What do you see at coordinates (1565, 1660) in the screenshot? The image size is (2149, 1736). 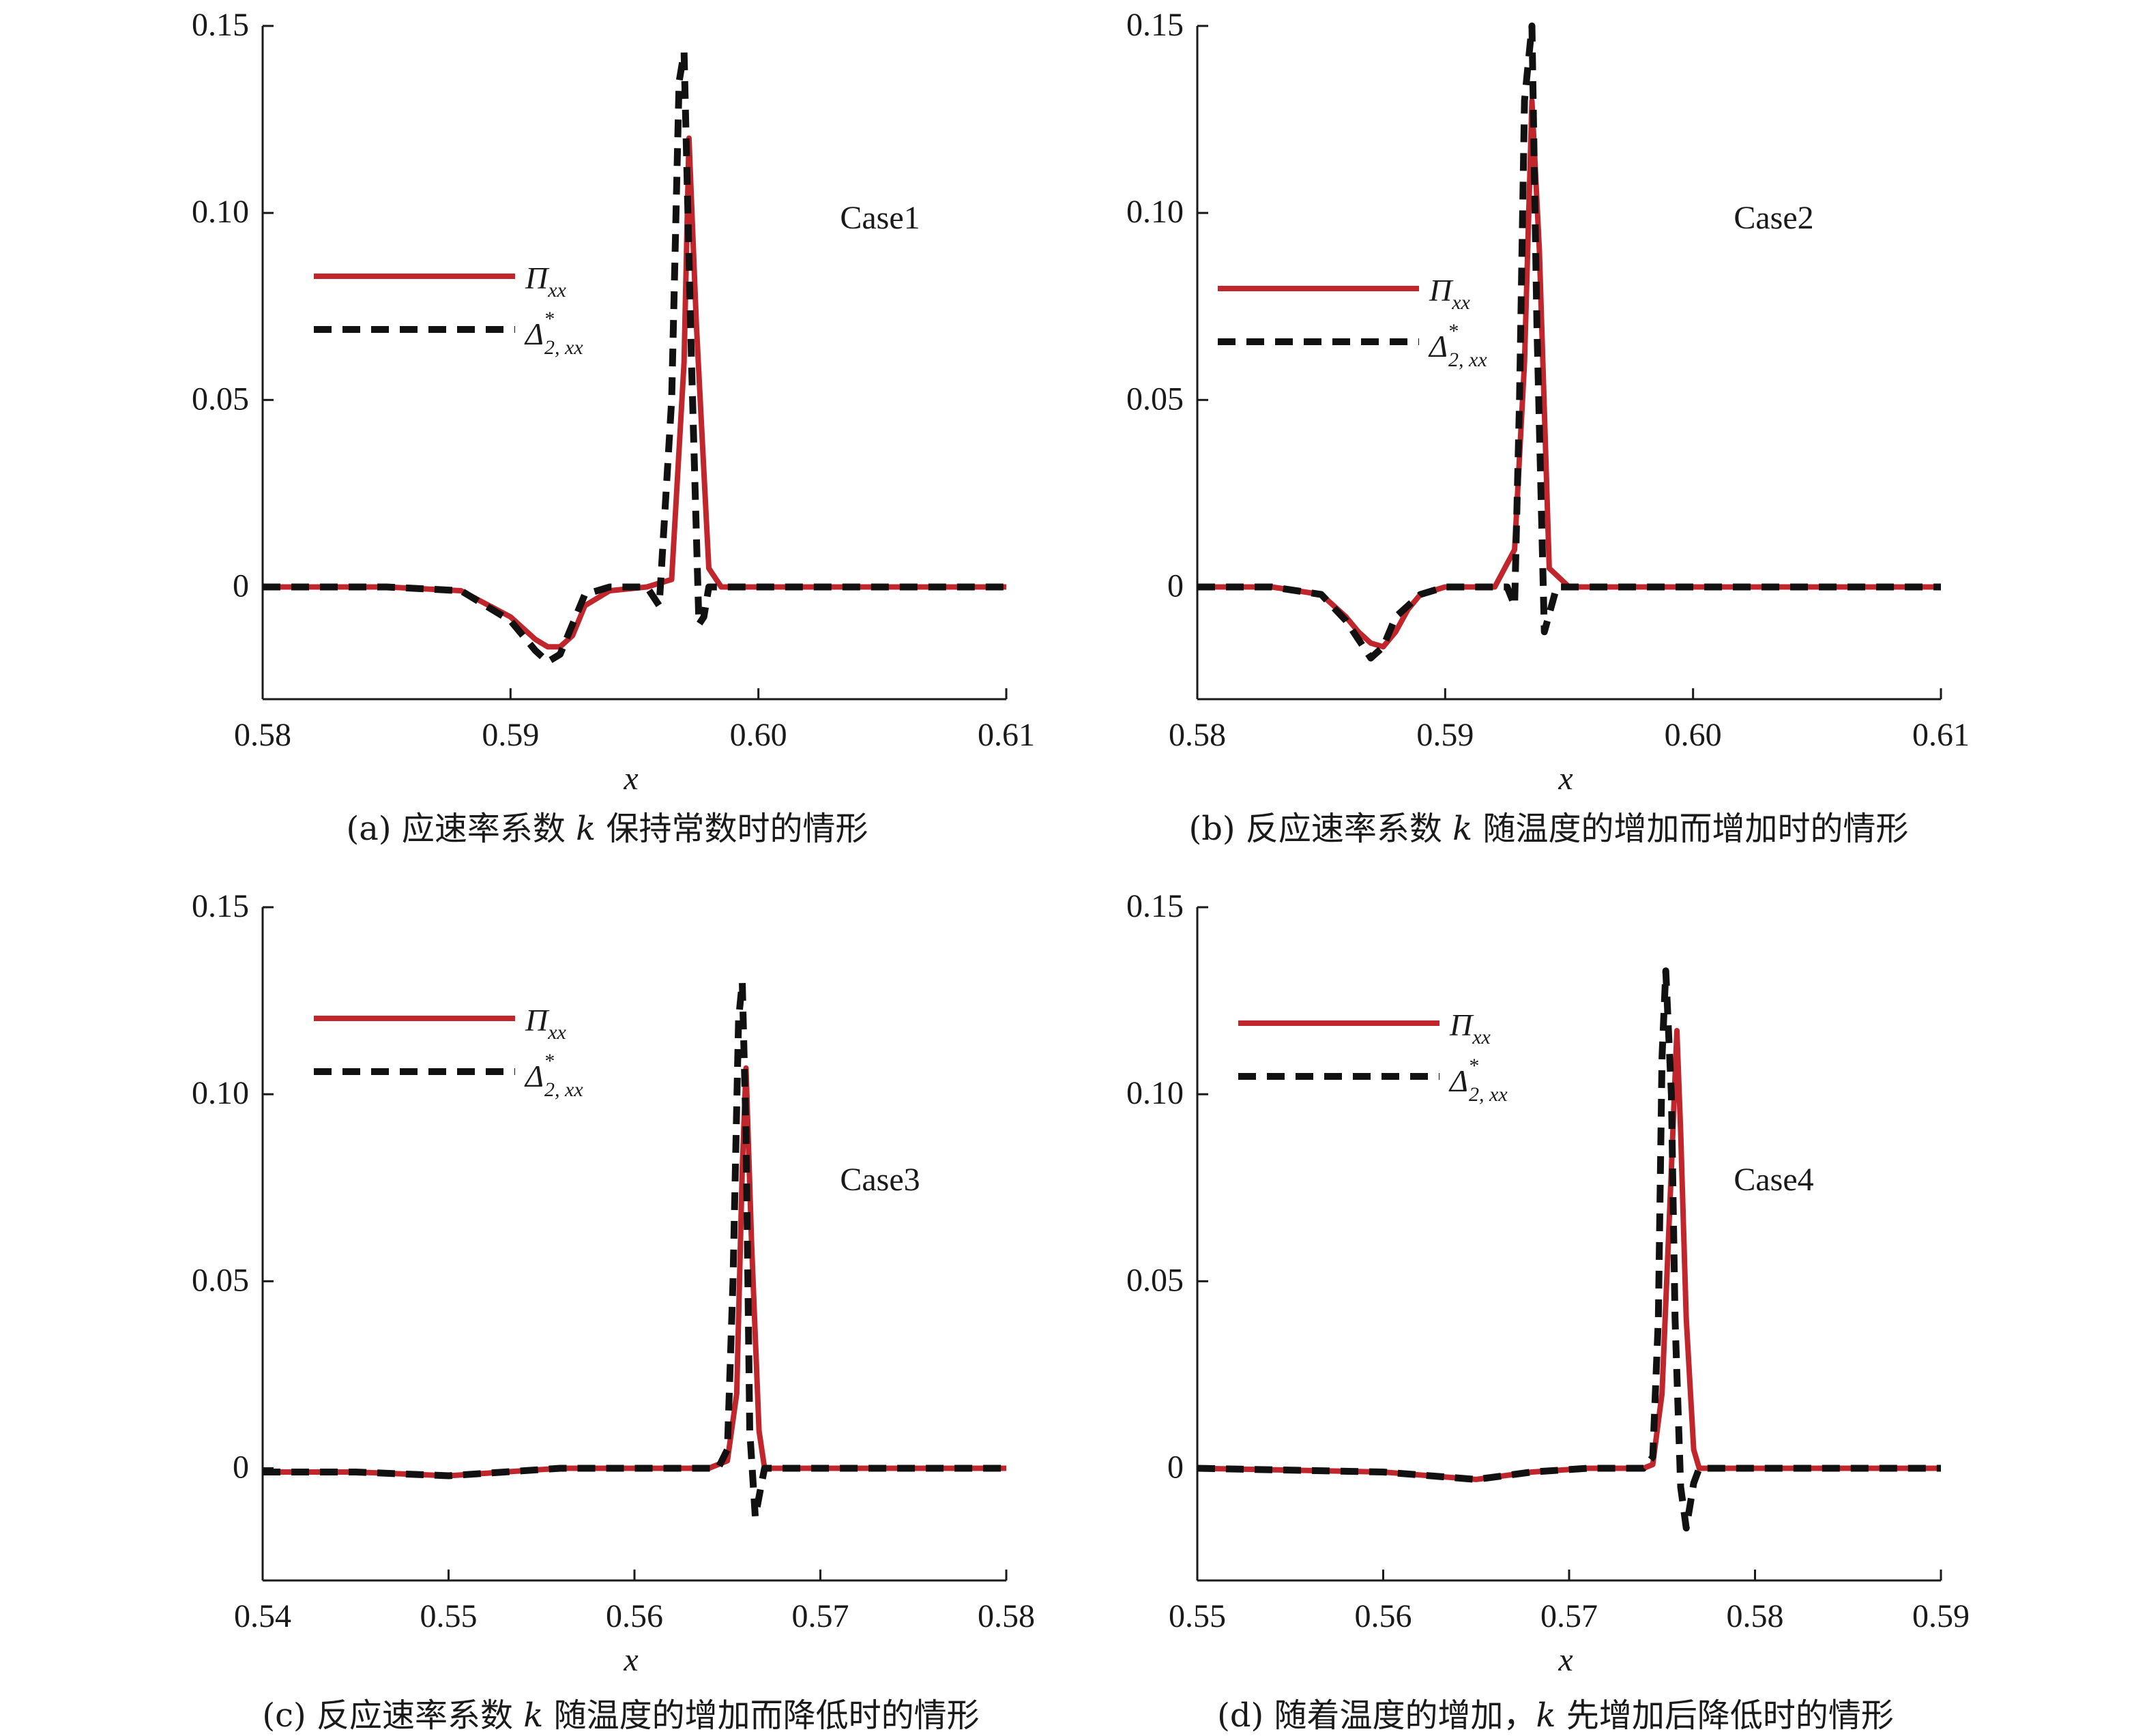 I see `x-axis-label-d: x` at bounding box center [1565, 1660].